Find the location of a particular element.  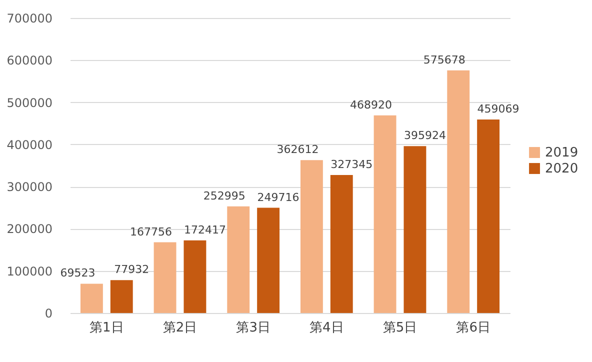

x-tick-label: 第3日 is located at coordinates (253, 328).